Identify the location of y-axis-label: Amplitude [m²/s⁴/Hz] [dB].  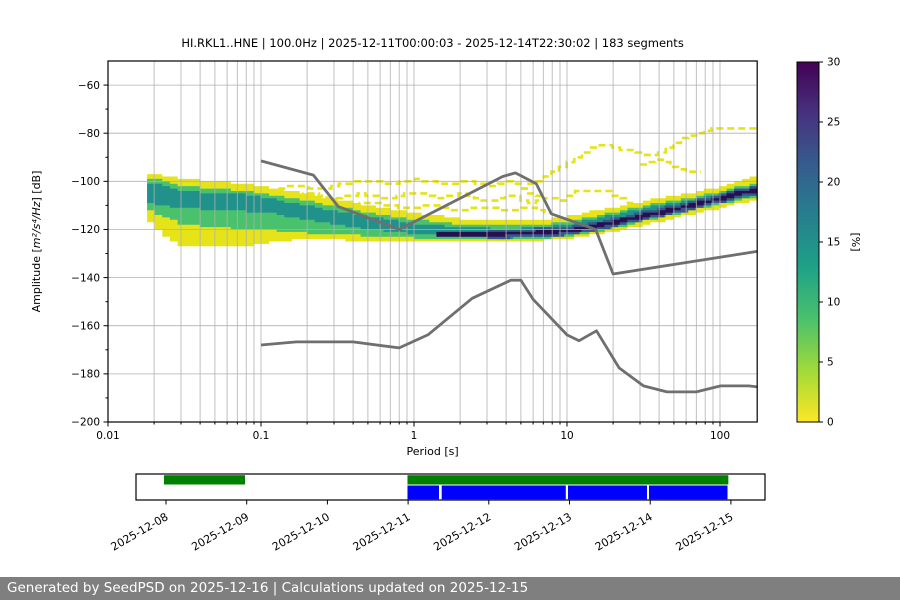
(36, 242).